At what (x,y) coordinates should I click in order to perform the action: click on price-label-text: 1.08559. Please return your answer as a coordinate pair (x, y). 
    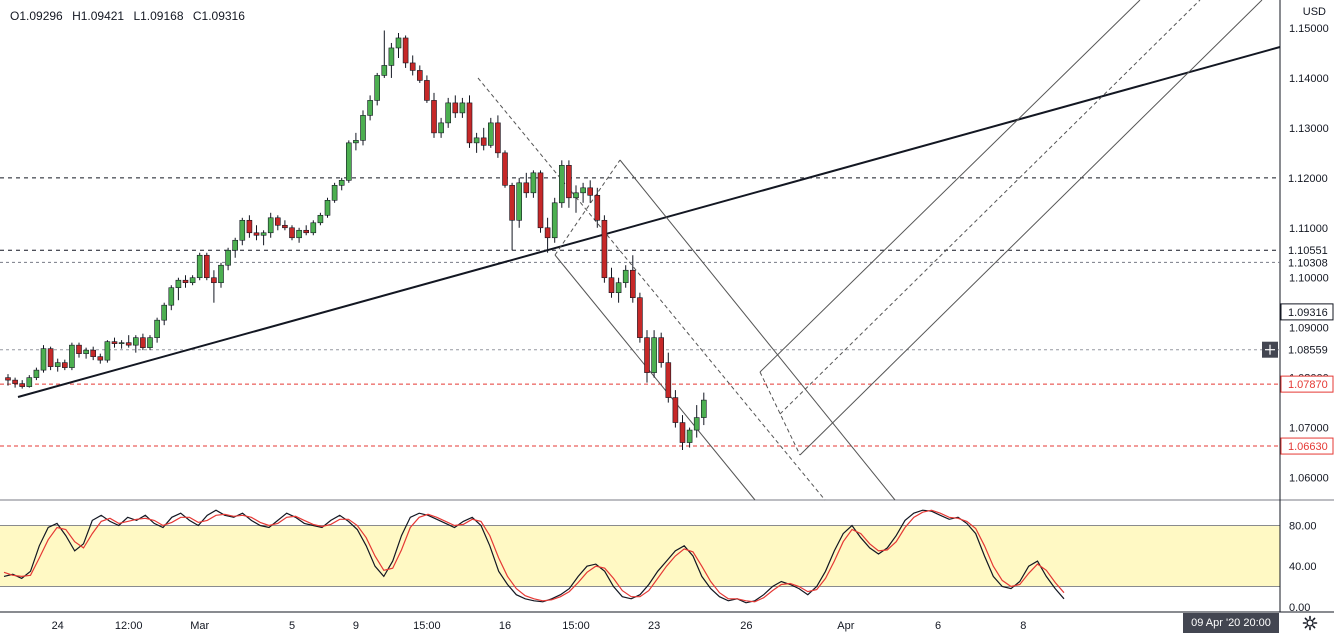
    Looking at the image, I should click on (1308, 351).